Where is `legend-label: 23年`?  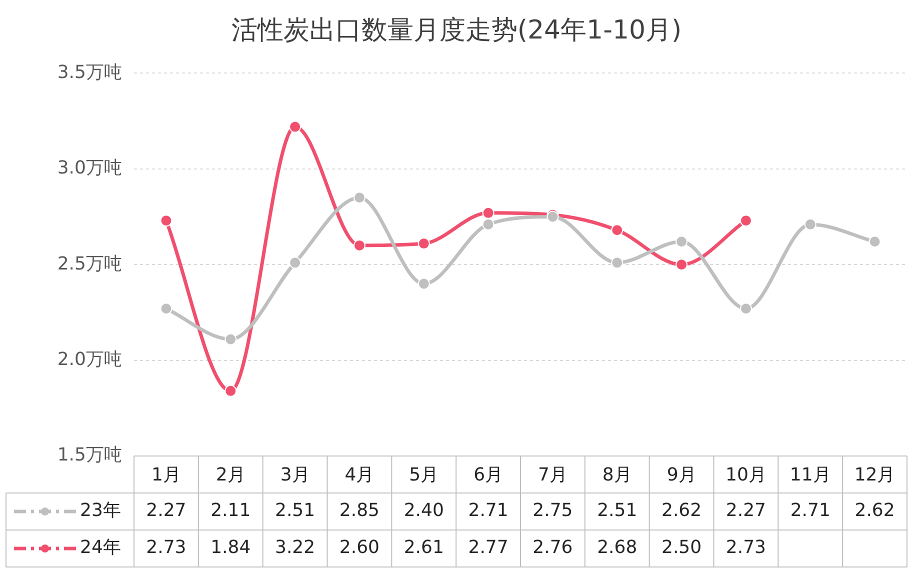 legend-label: 23年 is located at coordinates (100, 511).